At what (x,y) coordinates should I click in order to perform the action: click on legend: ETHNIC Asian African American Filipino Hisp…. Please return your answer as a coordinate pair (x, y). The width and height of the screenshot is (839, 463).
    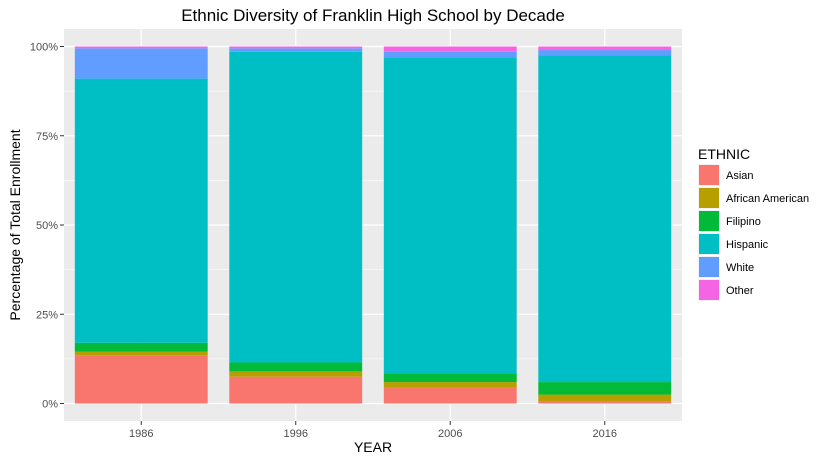
    Looking at the image, I should click on (753, 223).